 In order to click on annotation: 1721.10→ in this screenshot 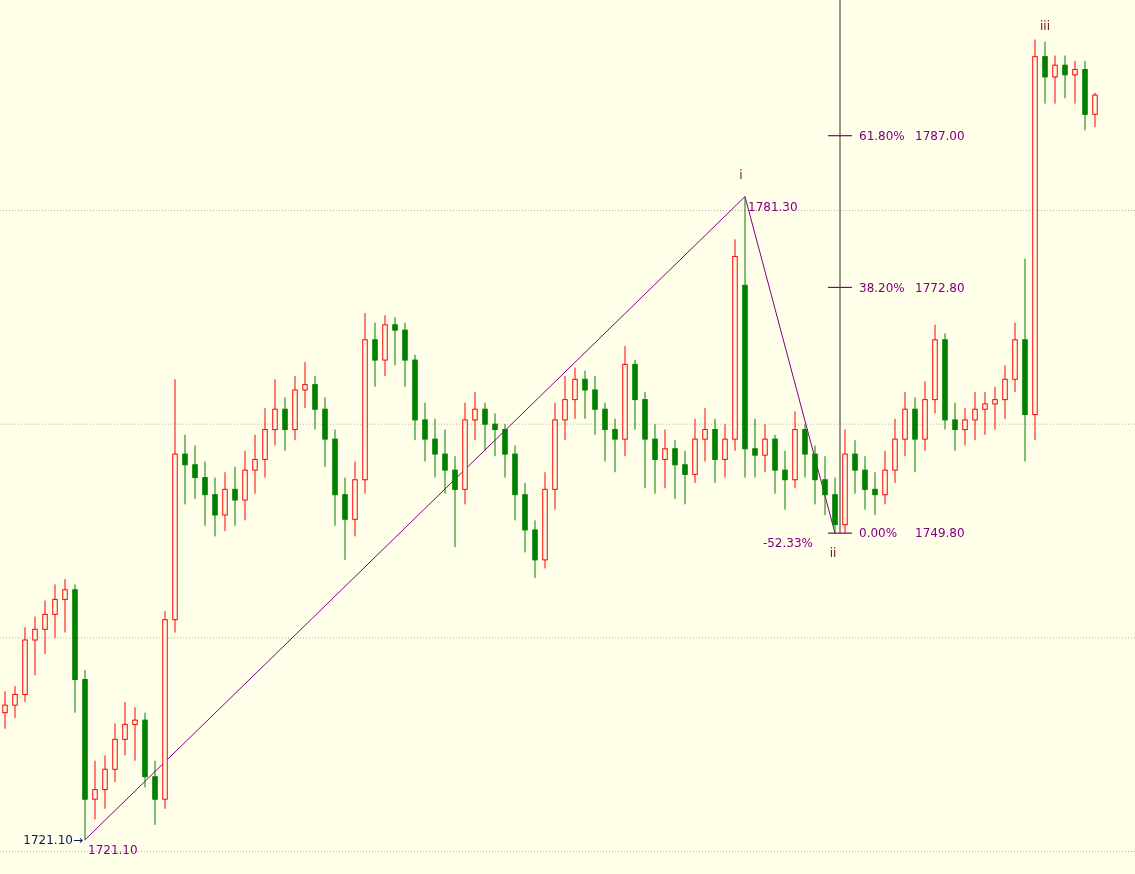, I will do `click(53, 840)`.